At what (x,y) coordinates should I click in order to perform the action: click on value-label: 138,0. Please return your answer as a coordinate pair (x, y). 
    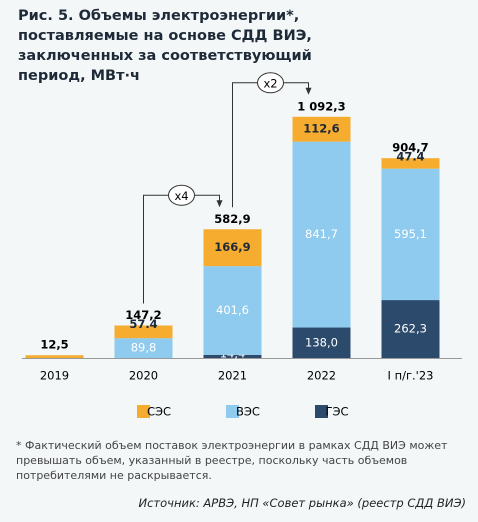
    Looking at the image, I should click on (321, 342).